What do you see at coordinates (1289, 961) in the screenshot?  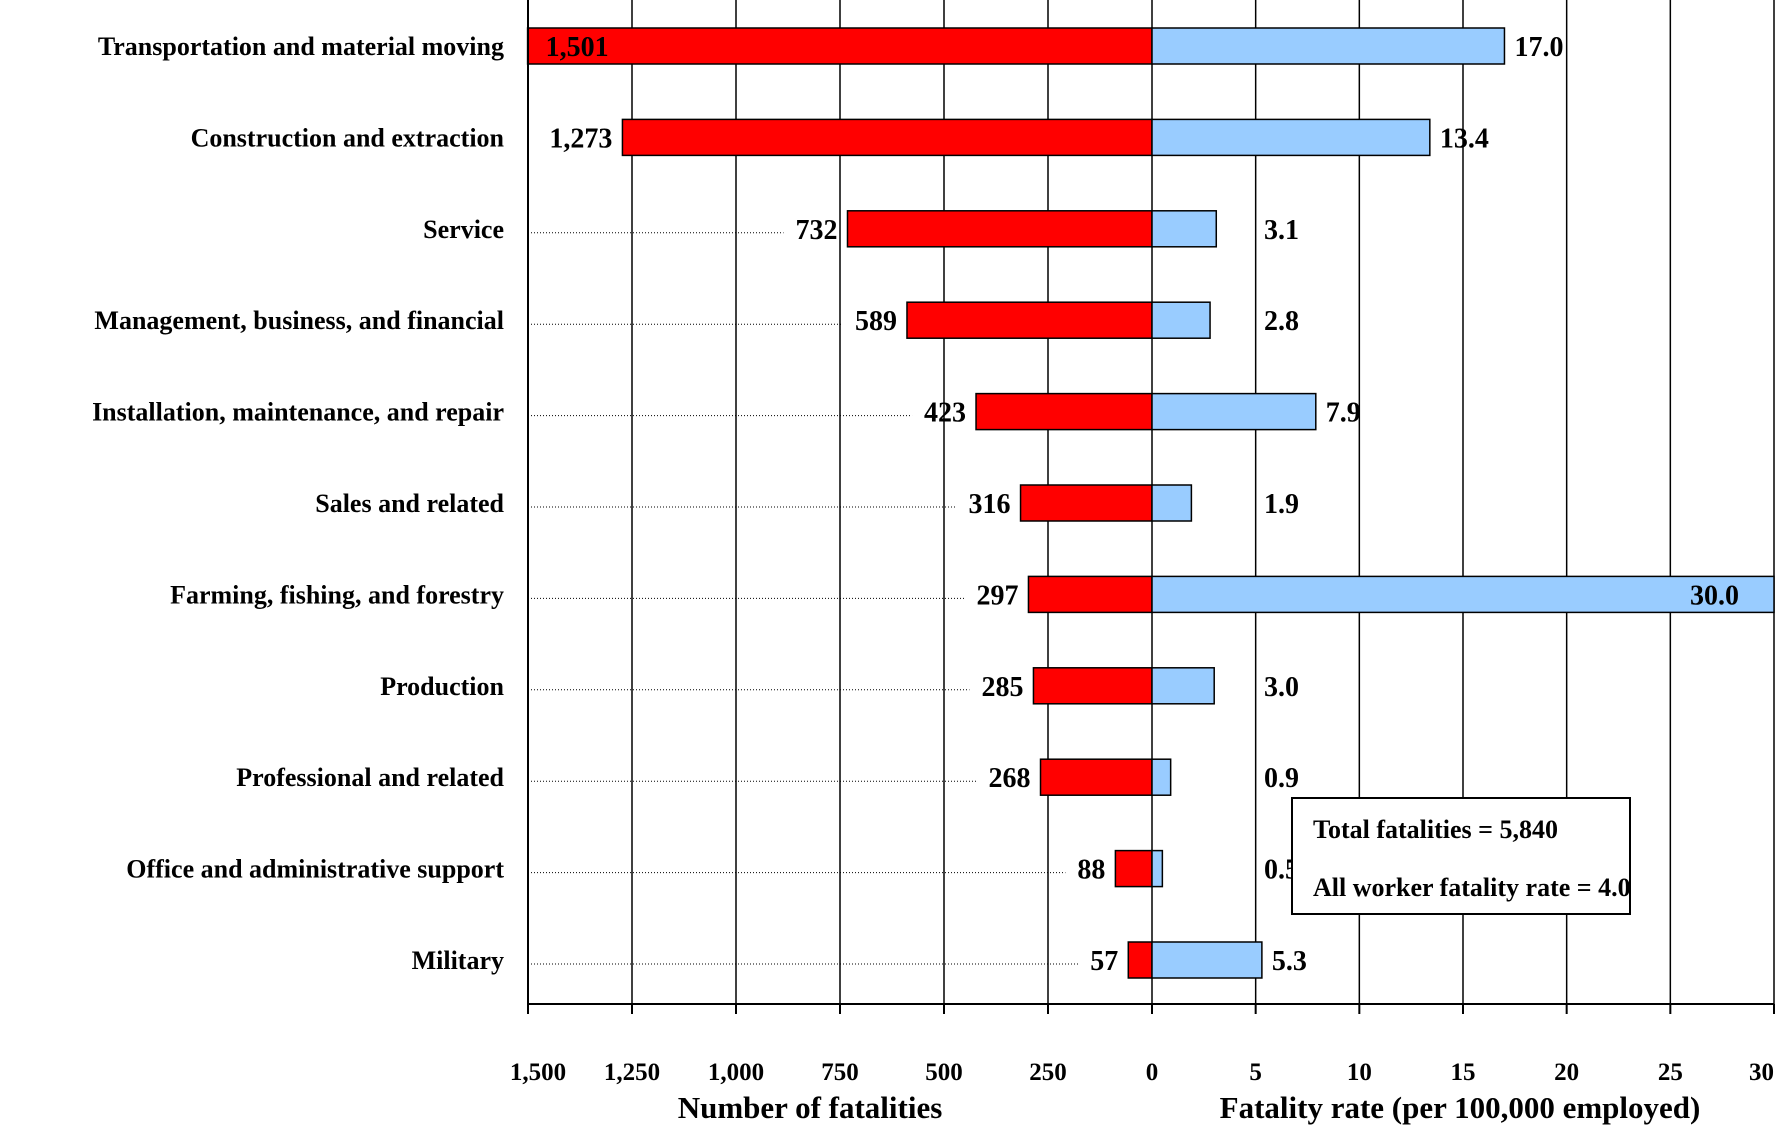 I see `rate-value-label: 5.3` at bounding box center [1289, 961].